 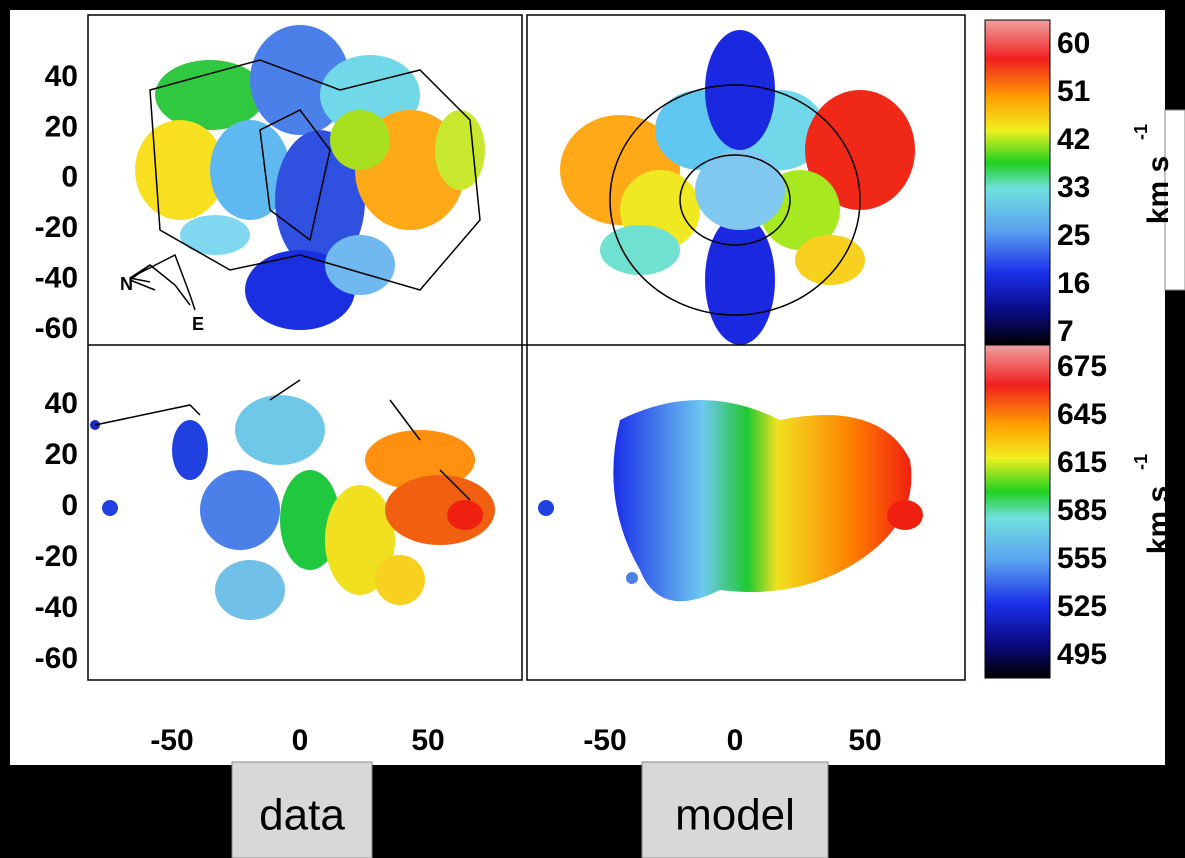 What do you see at coordinates (1073, 283) in the screenshot?
I see `colorbar-label: 16` at bounding box center [1073, 283].